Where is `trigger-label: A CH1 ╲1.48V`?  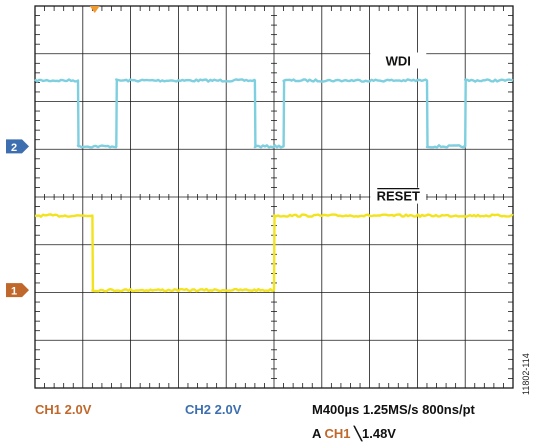 trigger-label: A CH1 ╲1.48V is located at coordinates (354, 434).